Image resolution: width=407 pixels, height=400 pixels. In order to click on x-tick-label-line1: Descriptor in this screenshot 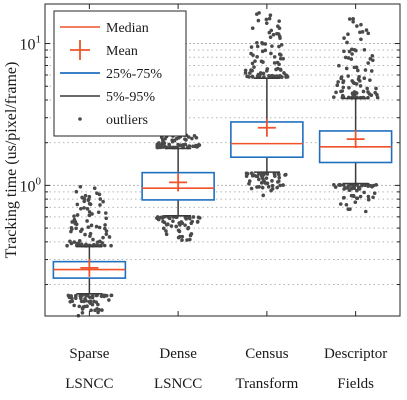, I will do `click(355, 354)`.